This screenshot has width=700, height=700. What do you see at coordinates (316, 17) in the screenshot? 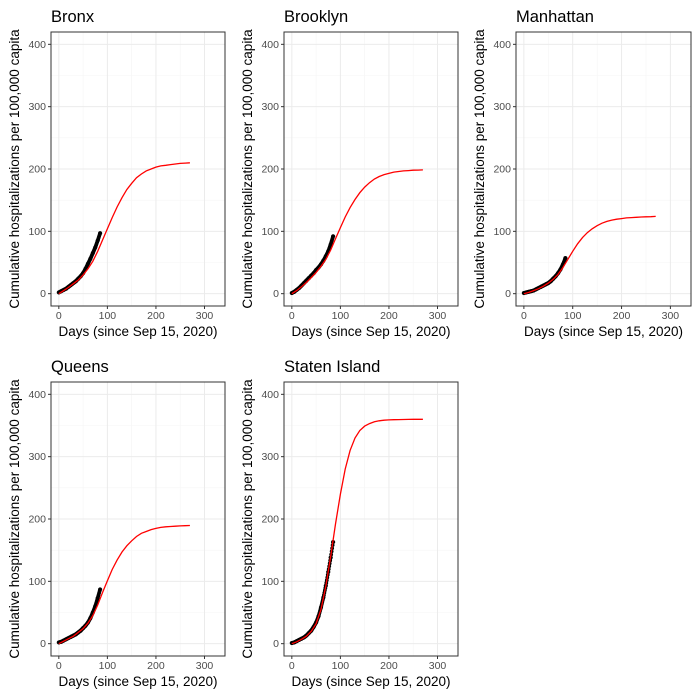
I see `panel-title: Brooklyn` at bounding box center [316, 17].